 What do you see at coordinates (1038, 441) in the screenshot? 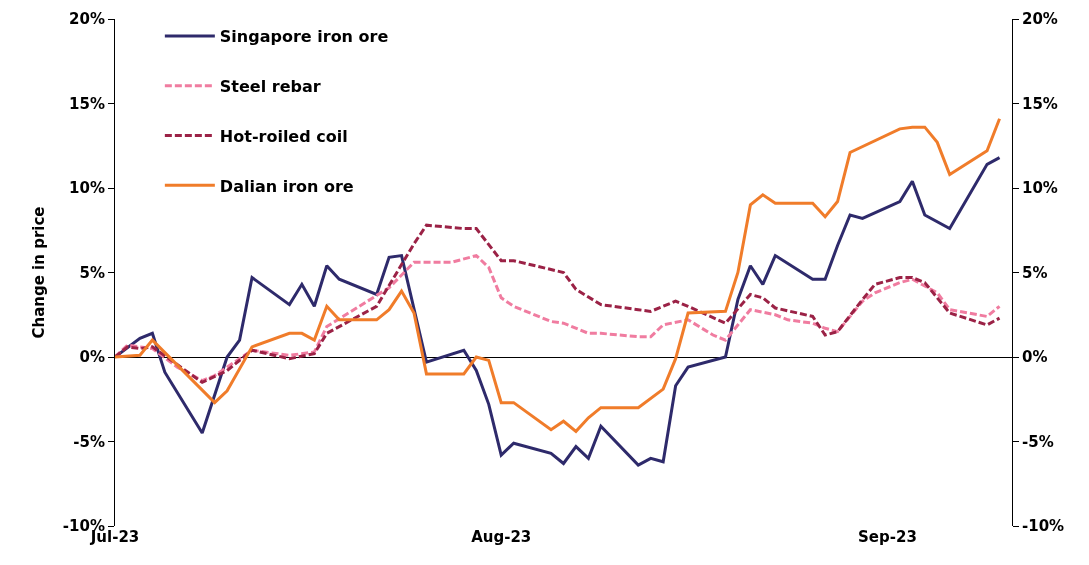
I see `y2-tick-label: -5%` at bounding box center [1038, 441].